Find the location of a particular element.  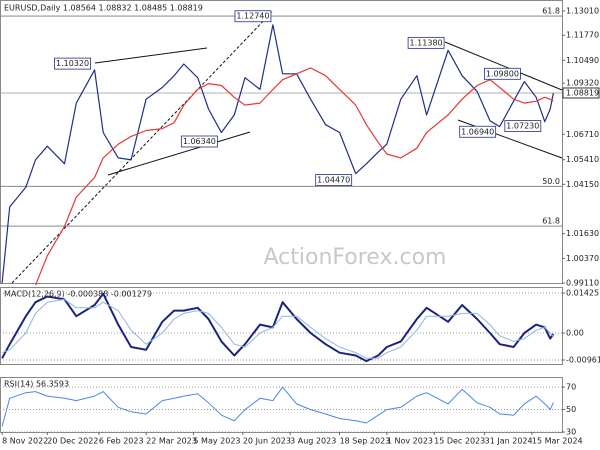

x-tick-label: 8 Nov 2022 is located at coordinates (25, 441).